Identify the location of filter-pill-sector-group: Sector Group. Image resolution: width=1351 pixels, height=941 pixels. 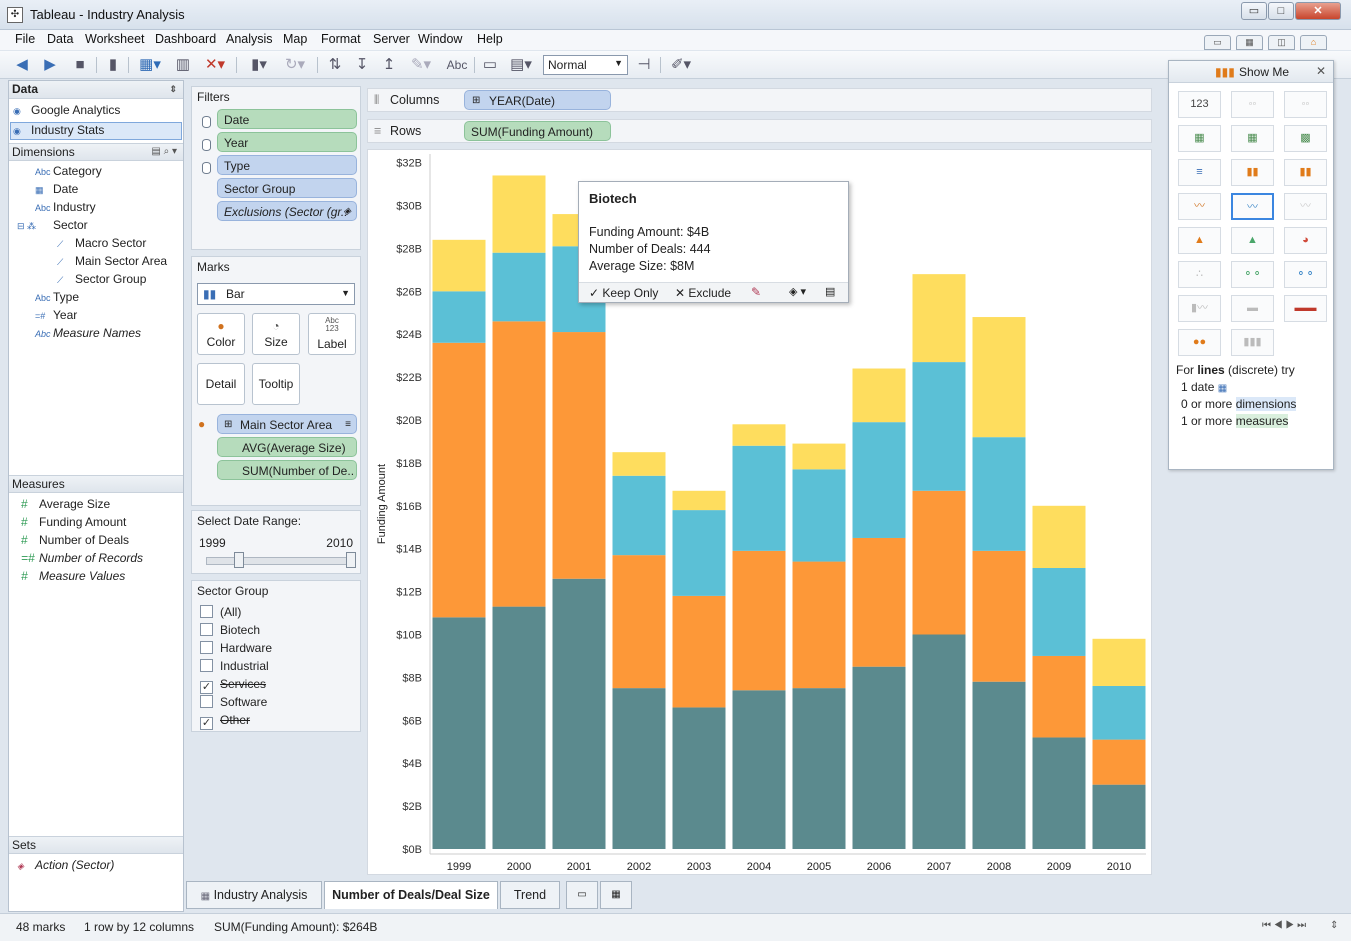
(287, 188).